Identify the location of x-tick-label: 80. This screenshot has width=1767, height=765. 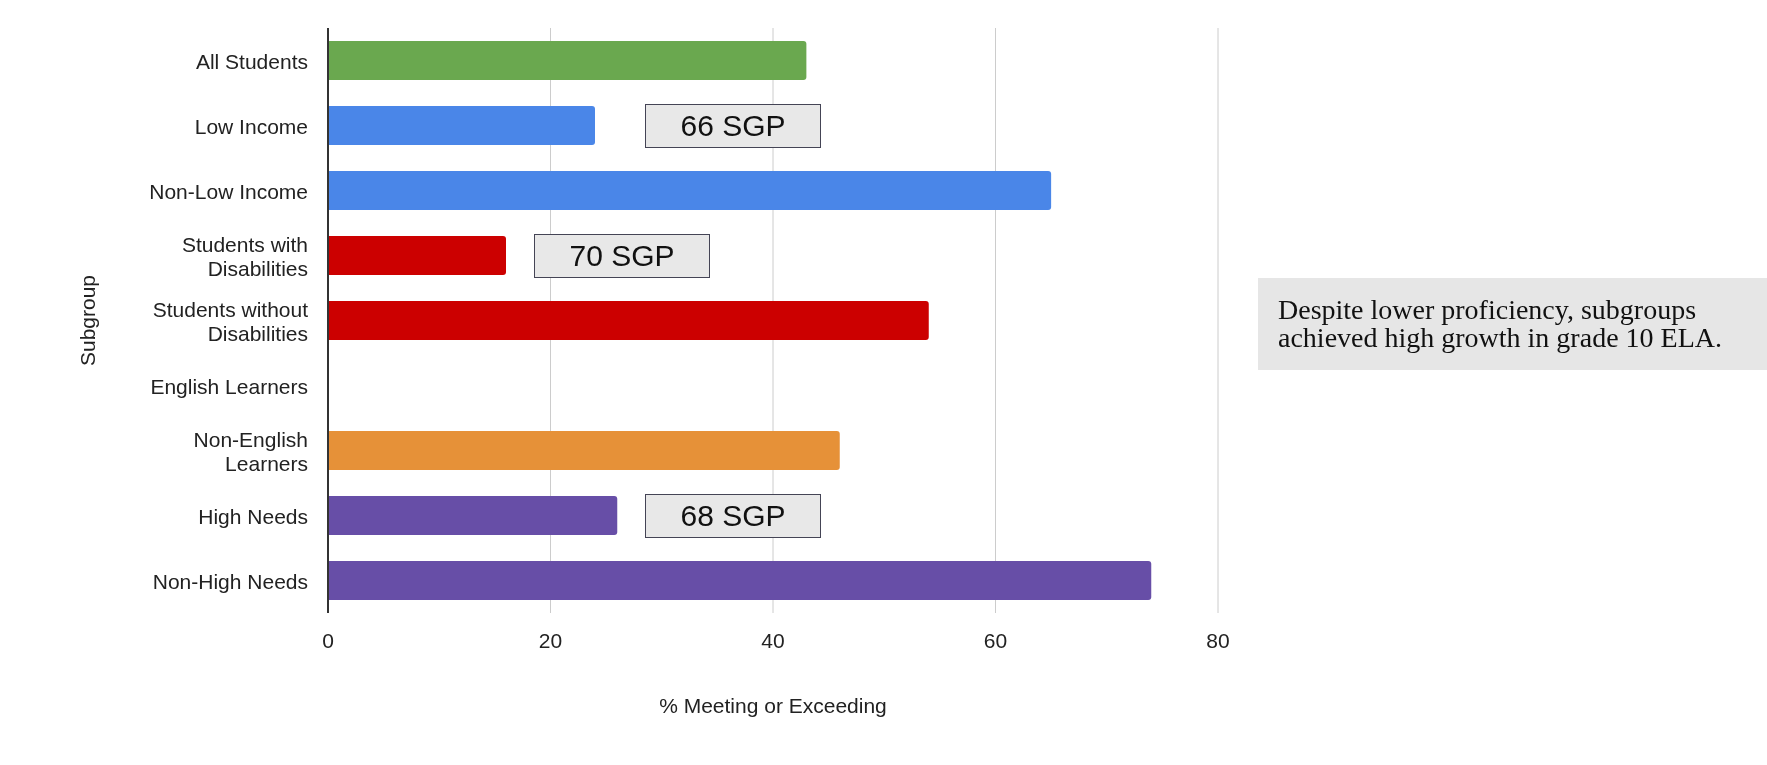
(1218, 640).